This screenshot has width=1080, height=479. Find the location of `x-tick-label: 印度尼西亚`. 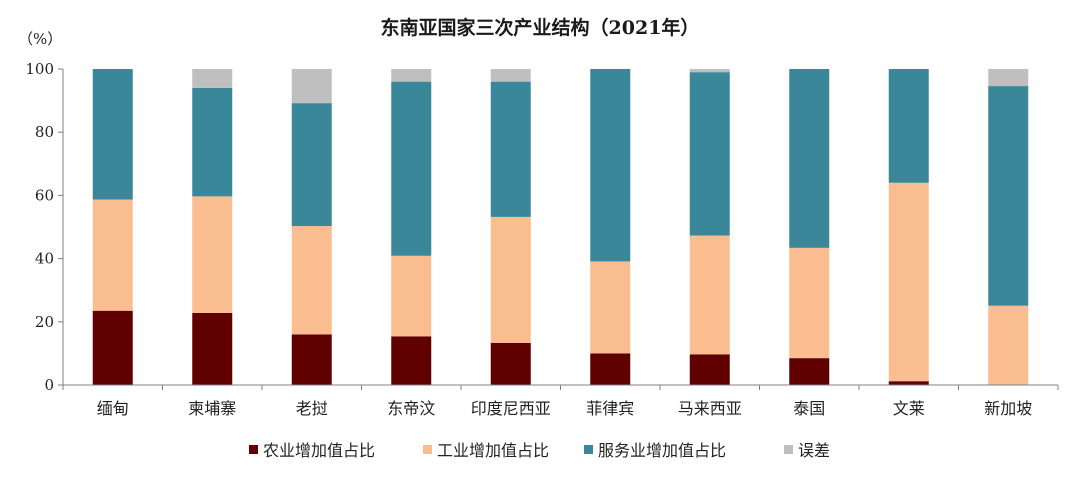

x-tick-label: 印度尼西亚 is located at coordinates (511, 408).